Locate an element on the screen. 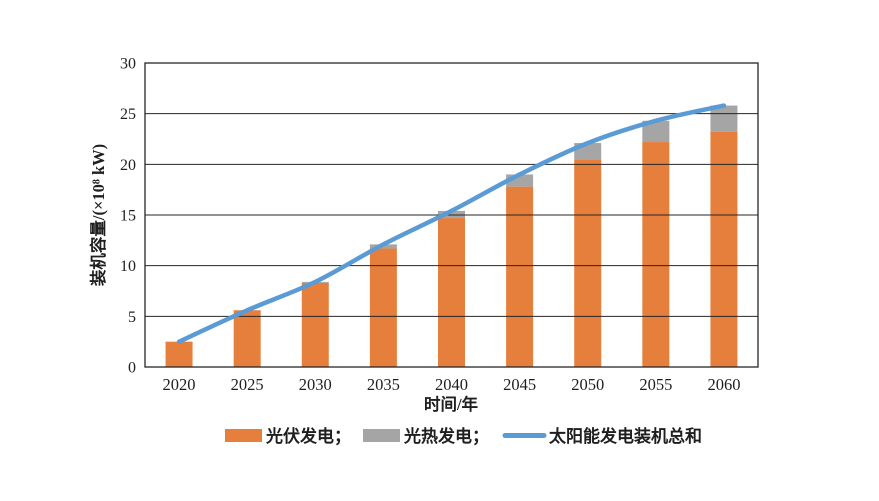 This screenshot has width=879, height=501. x-axis-title: 时间/年 is located at coordinates (451, 404).